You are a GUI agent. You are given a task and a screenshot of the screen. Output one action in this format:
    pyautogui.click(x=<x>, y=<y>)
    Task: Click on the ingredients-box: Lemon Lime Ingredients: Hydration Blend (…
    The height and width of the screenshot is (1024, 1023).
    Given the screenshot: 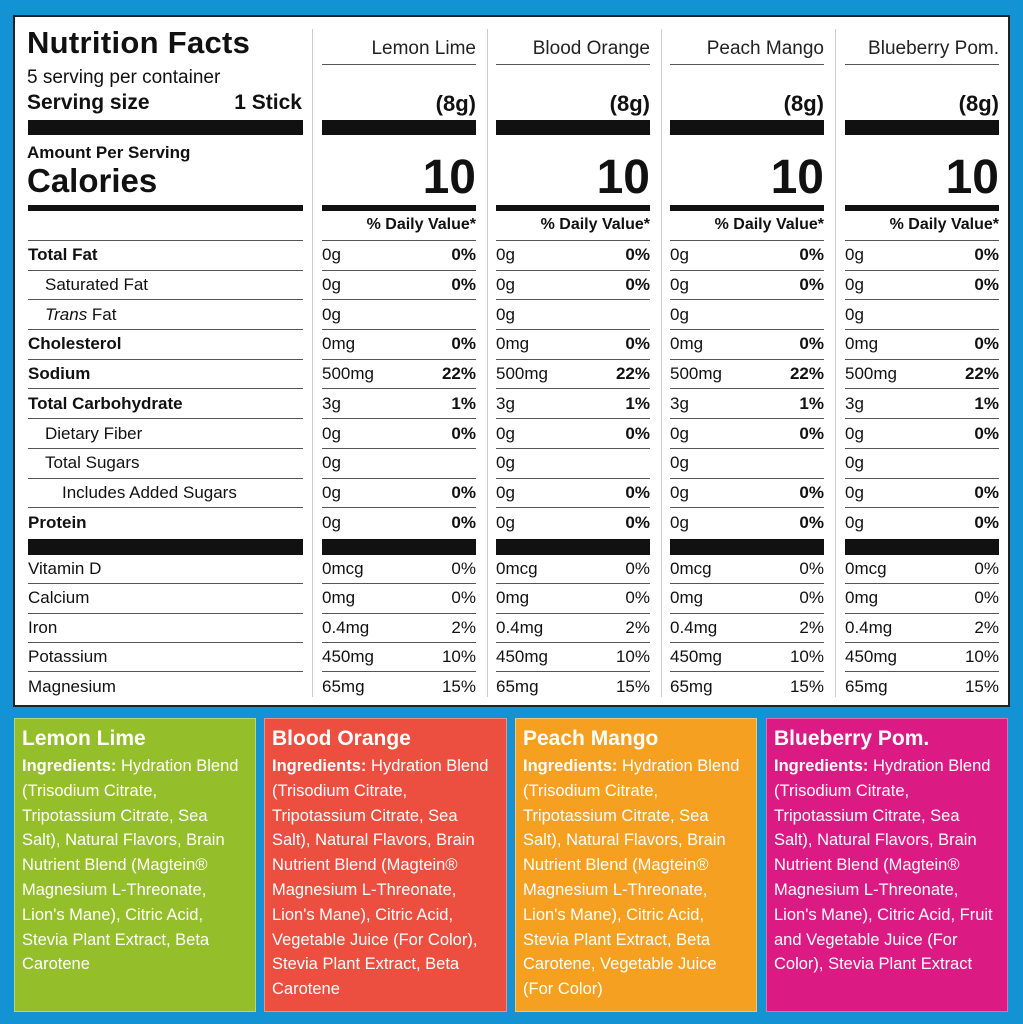 What is the action you would take?
    pyautogui.click(x=135, y=865)
    